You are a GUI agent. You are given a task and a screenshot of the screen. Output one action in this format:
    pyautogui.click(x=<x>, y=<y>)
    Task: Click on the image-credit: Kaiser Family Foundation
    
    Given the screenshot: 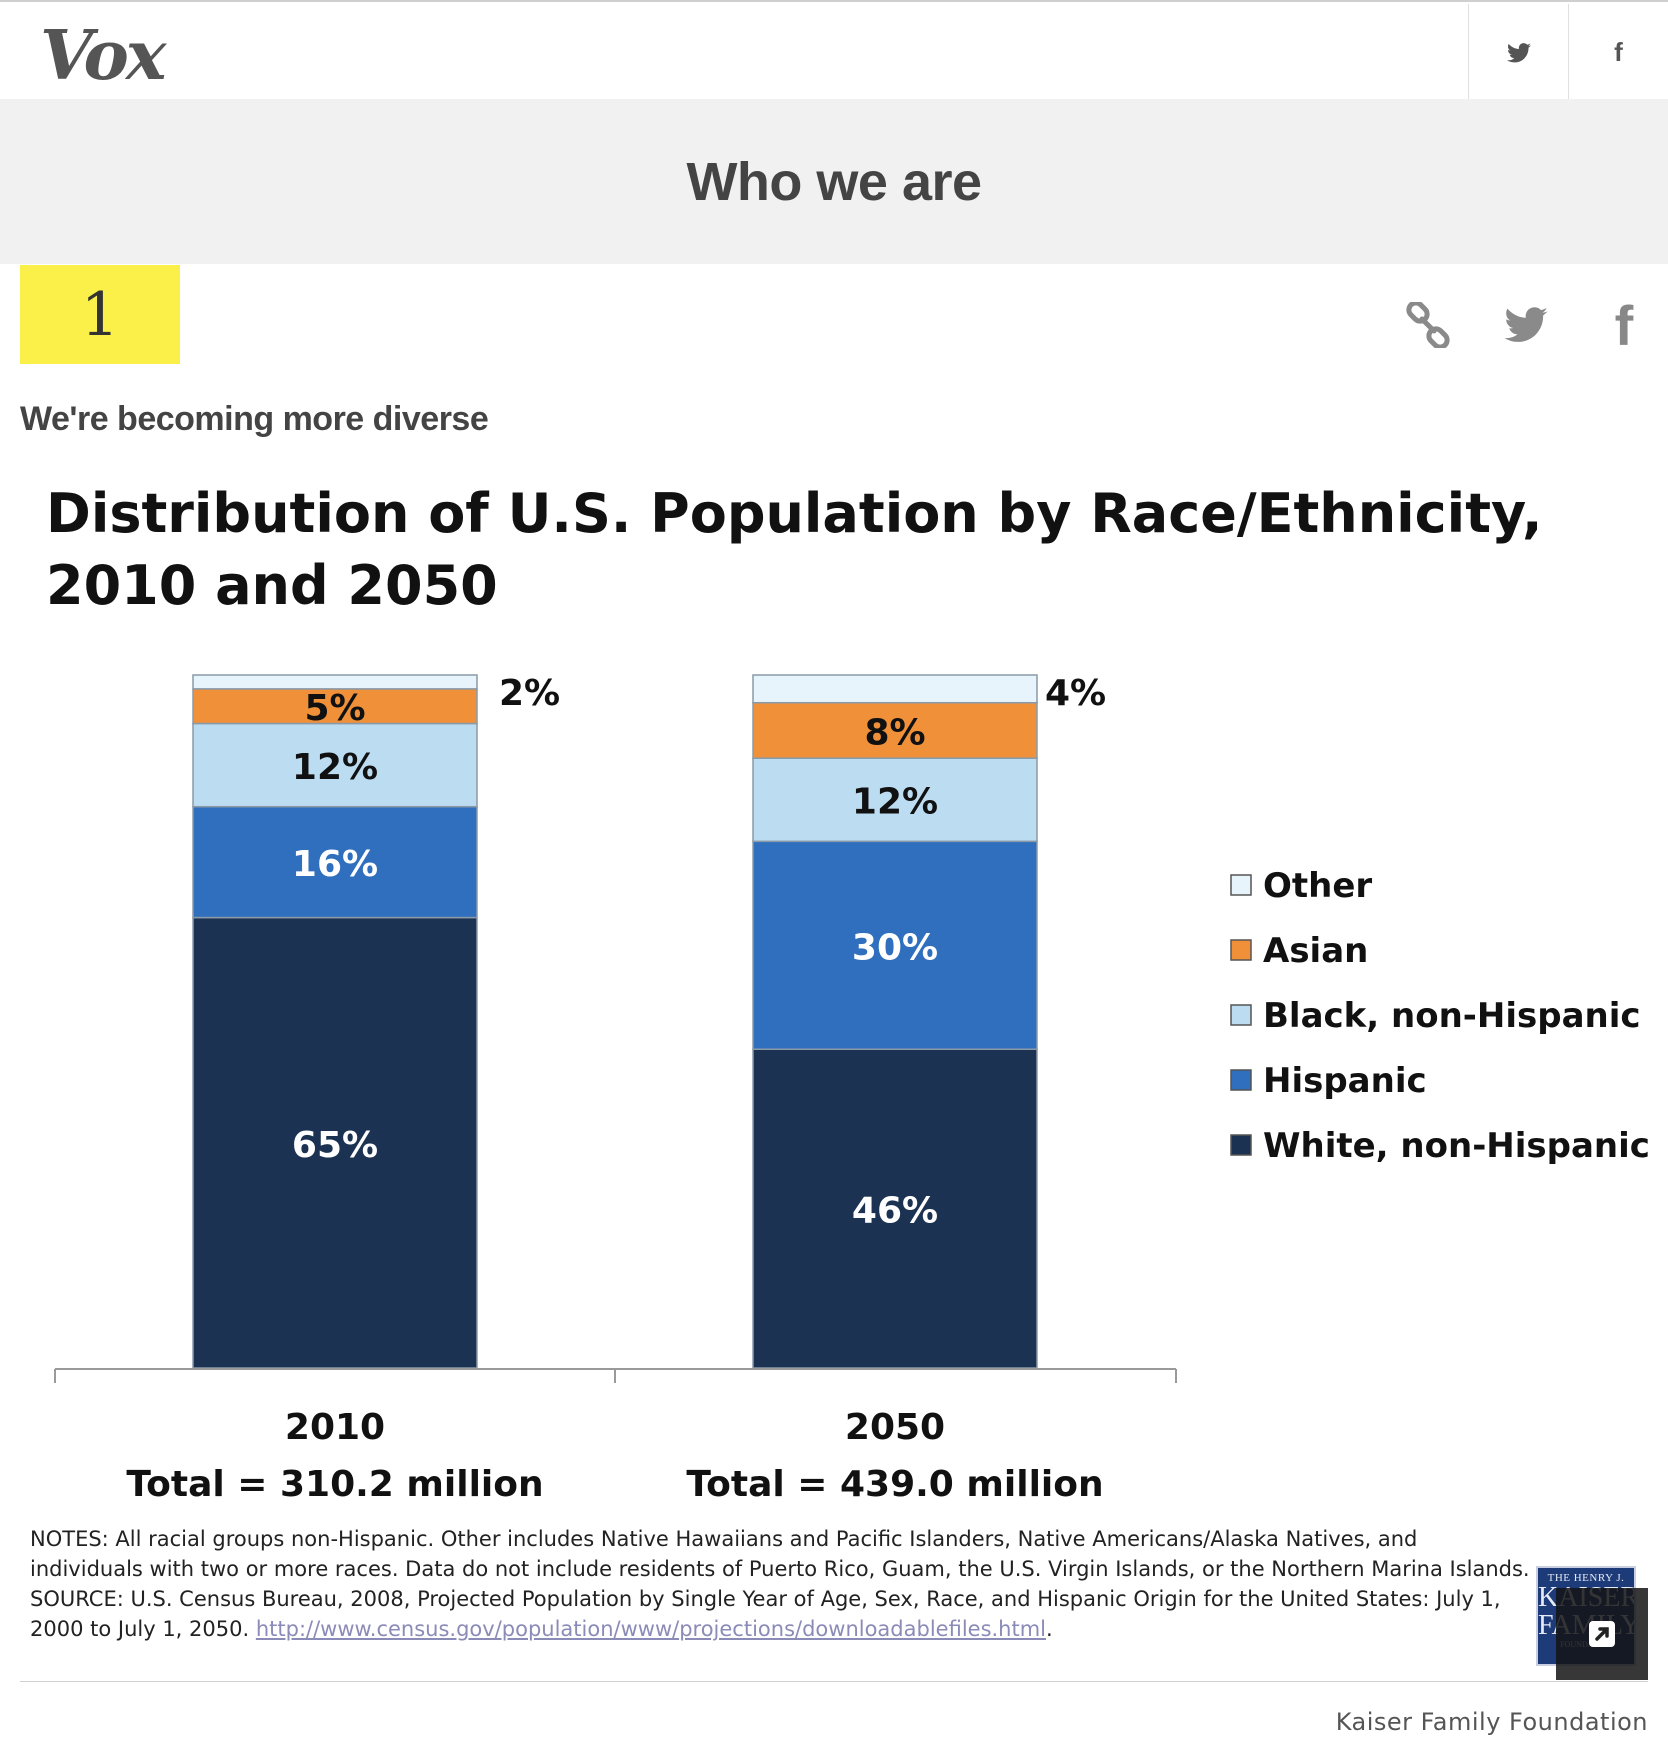 What is the action you would take?
    pyautogui.click(x=1491, y=1722)
    